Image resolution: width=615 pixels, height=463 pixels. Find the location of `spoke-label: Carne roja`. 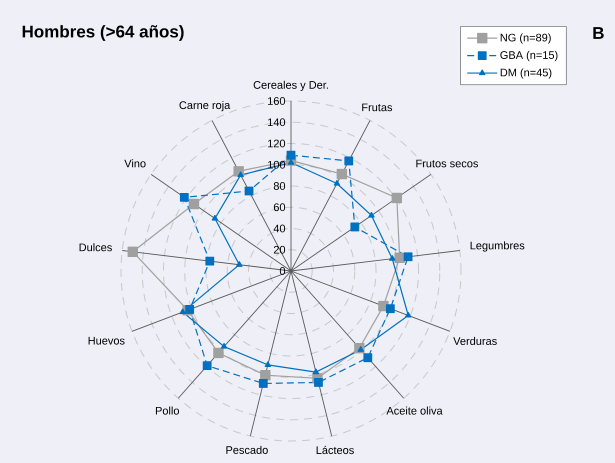

spoke-label: Carne roja is located at coordinates (204, 106).